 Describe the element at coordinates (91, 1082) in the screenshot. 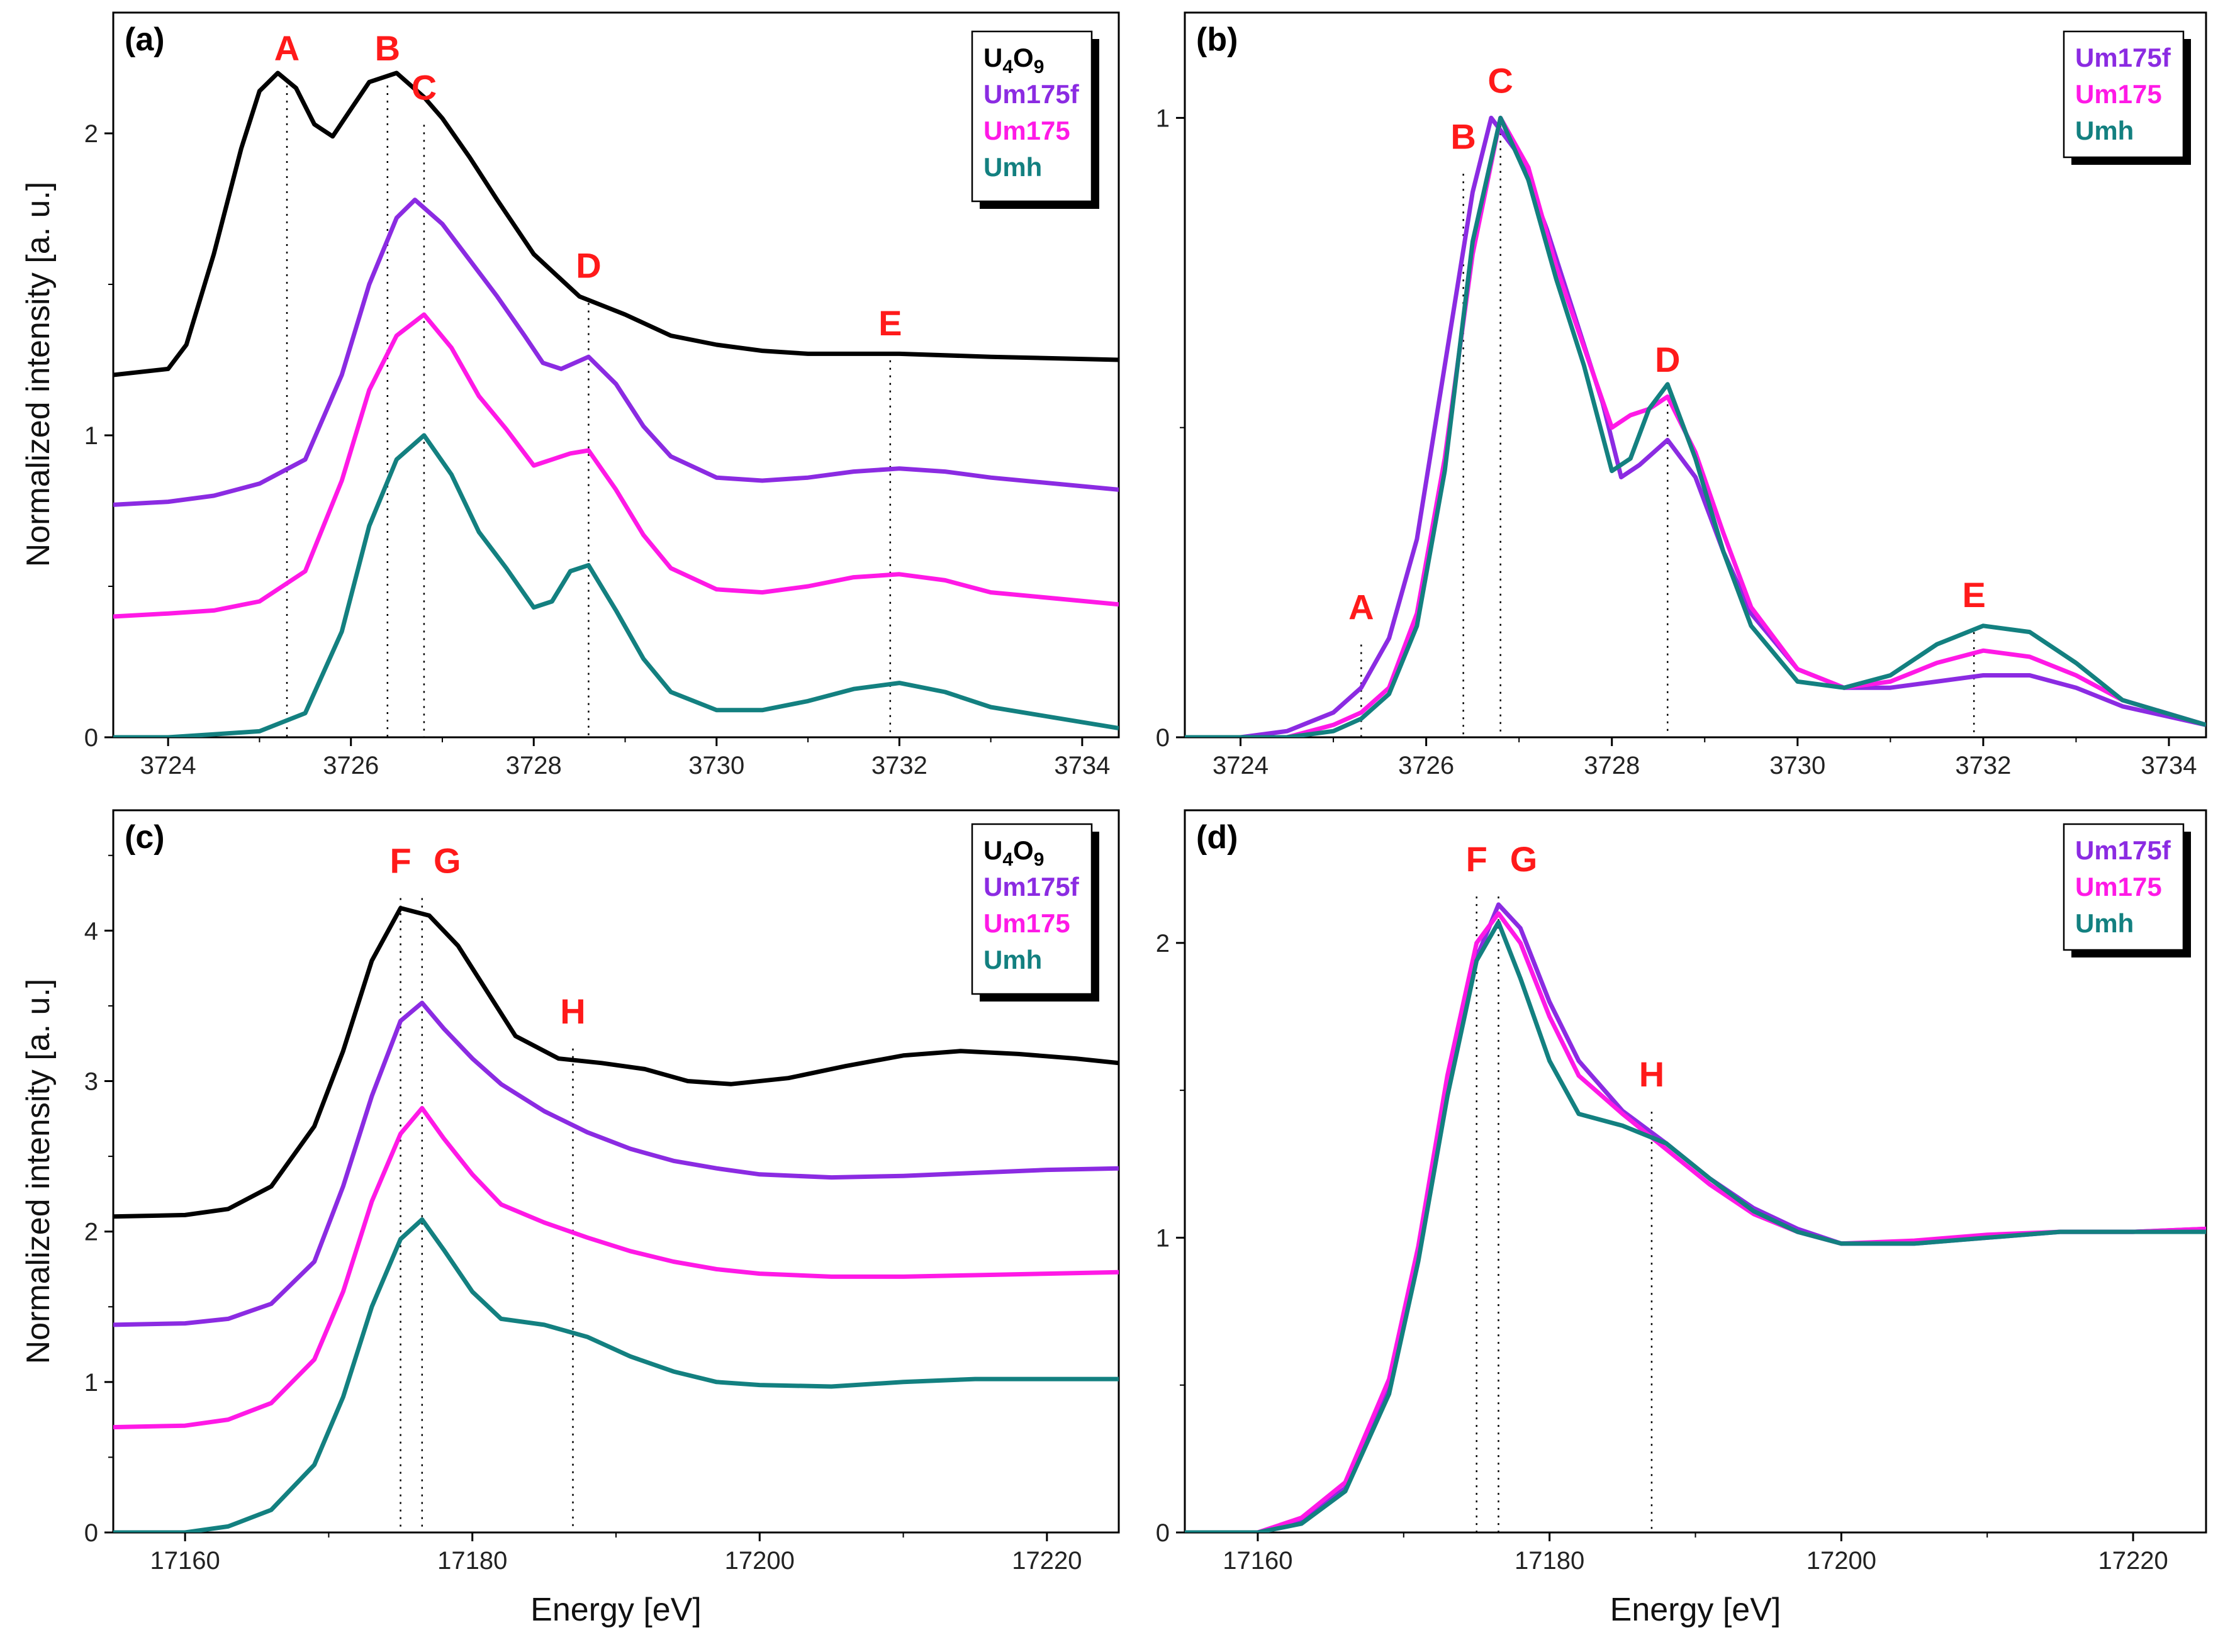

I see `y-tick-label: 3` at that location.